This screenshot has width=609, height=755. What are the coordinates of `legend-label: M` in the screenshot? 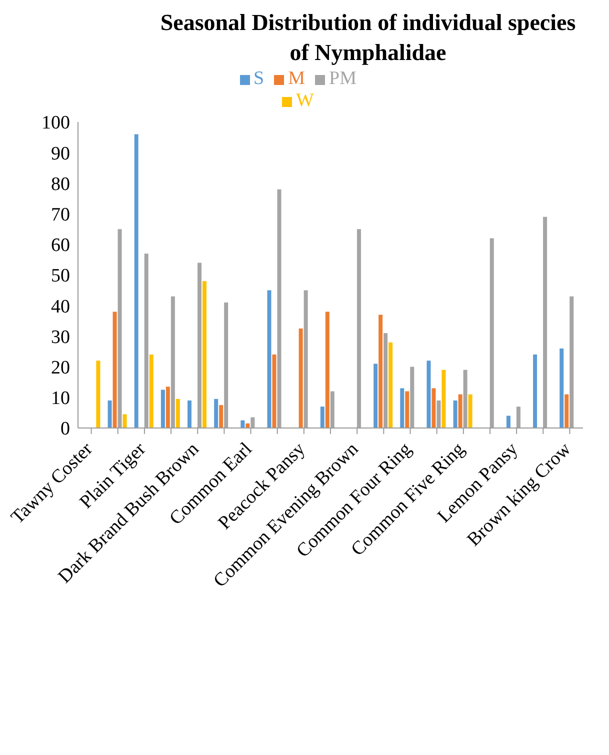 It's located at (296, 78).